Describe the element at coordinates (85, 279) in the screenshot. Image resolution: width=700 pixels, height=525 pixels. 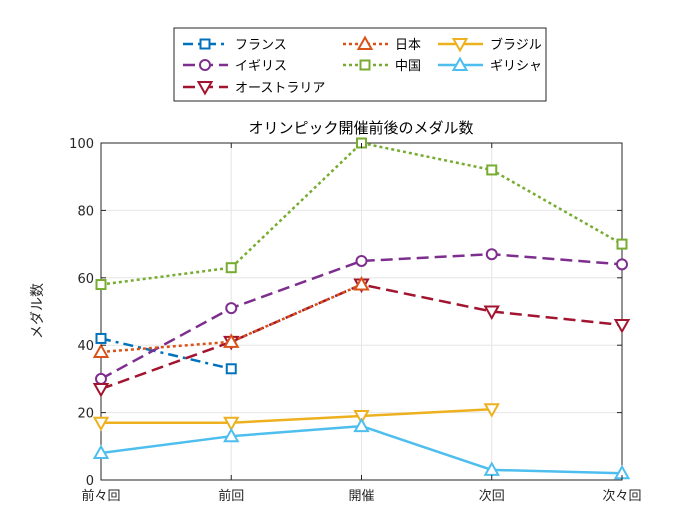
I see `y-tick-label-3: 60` at that location.